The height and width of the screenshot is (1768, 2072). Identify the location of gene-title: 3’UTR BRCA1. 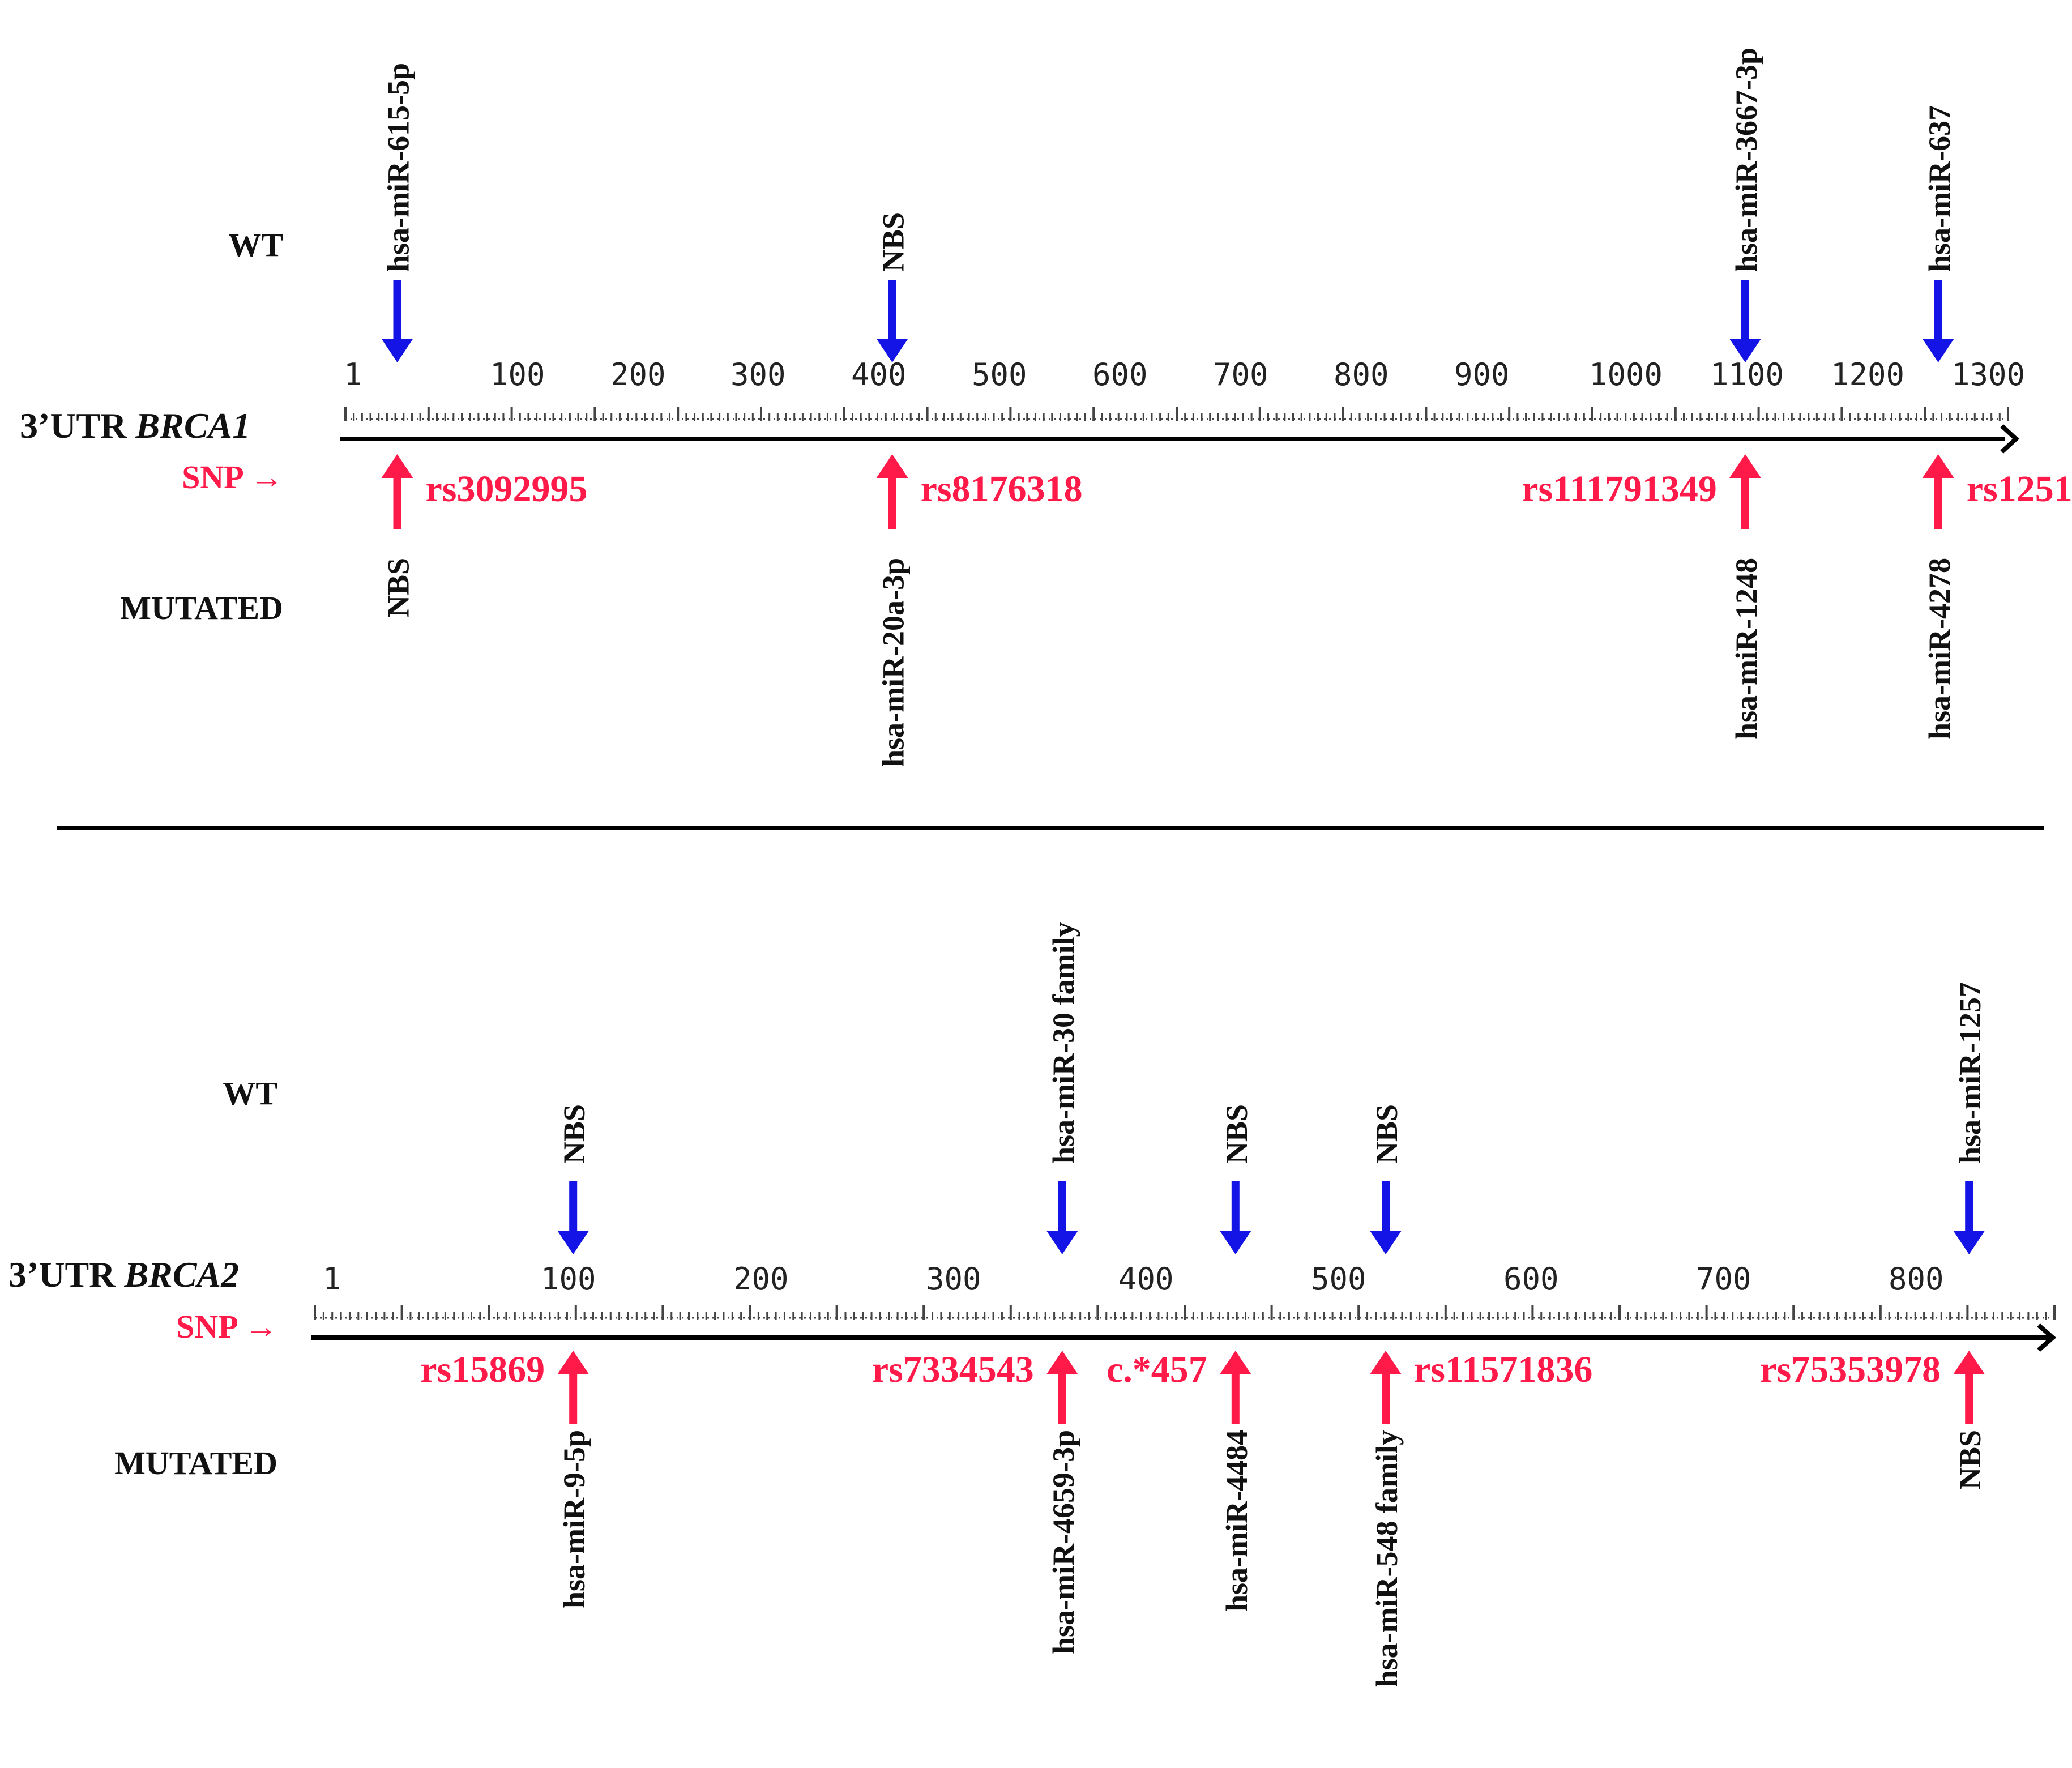
(135, 425).